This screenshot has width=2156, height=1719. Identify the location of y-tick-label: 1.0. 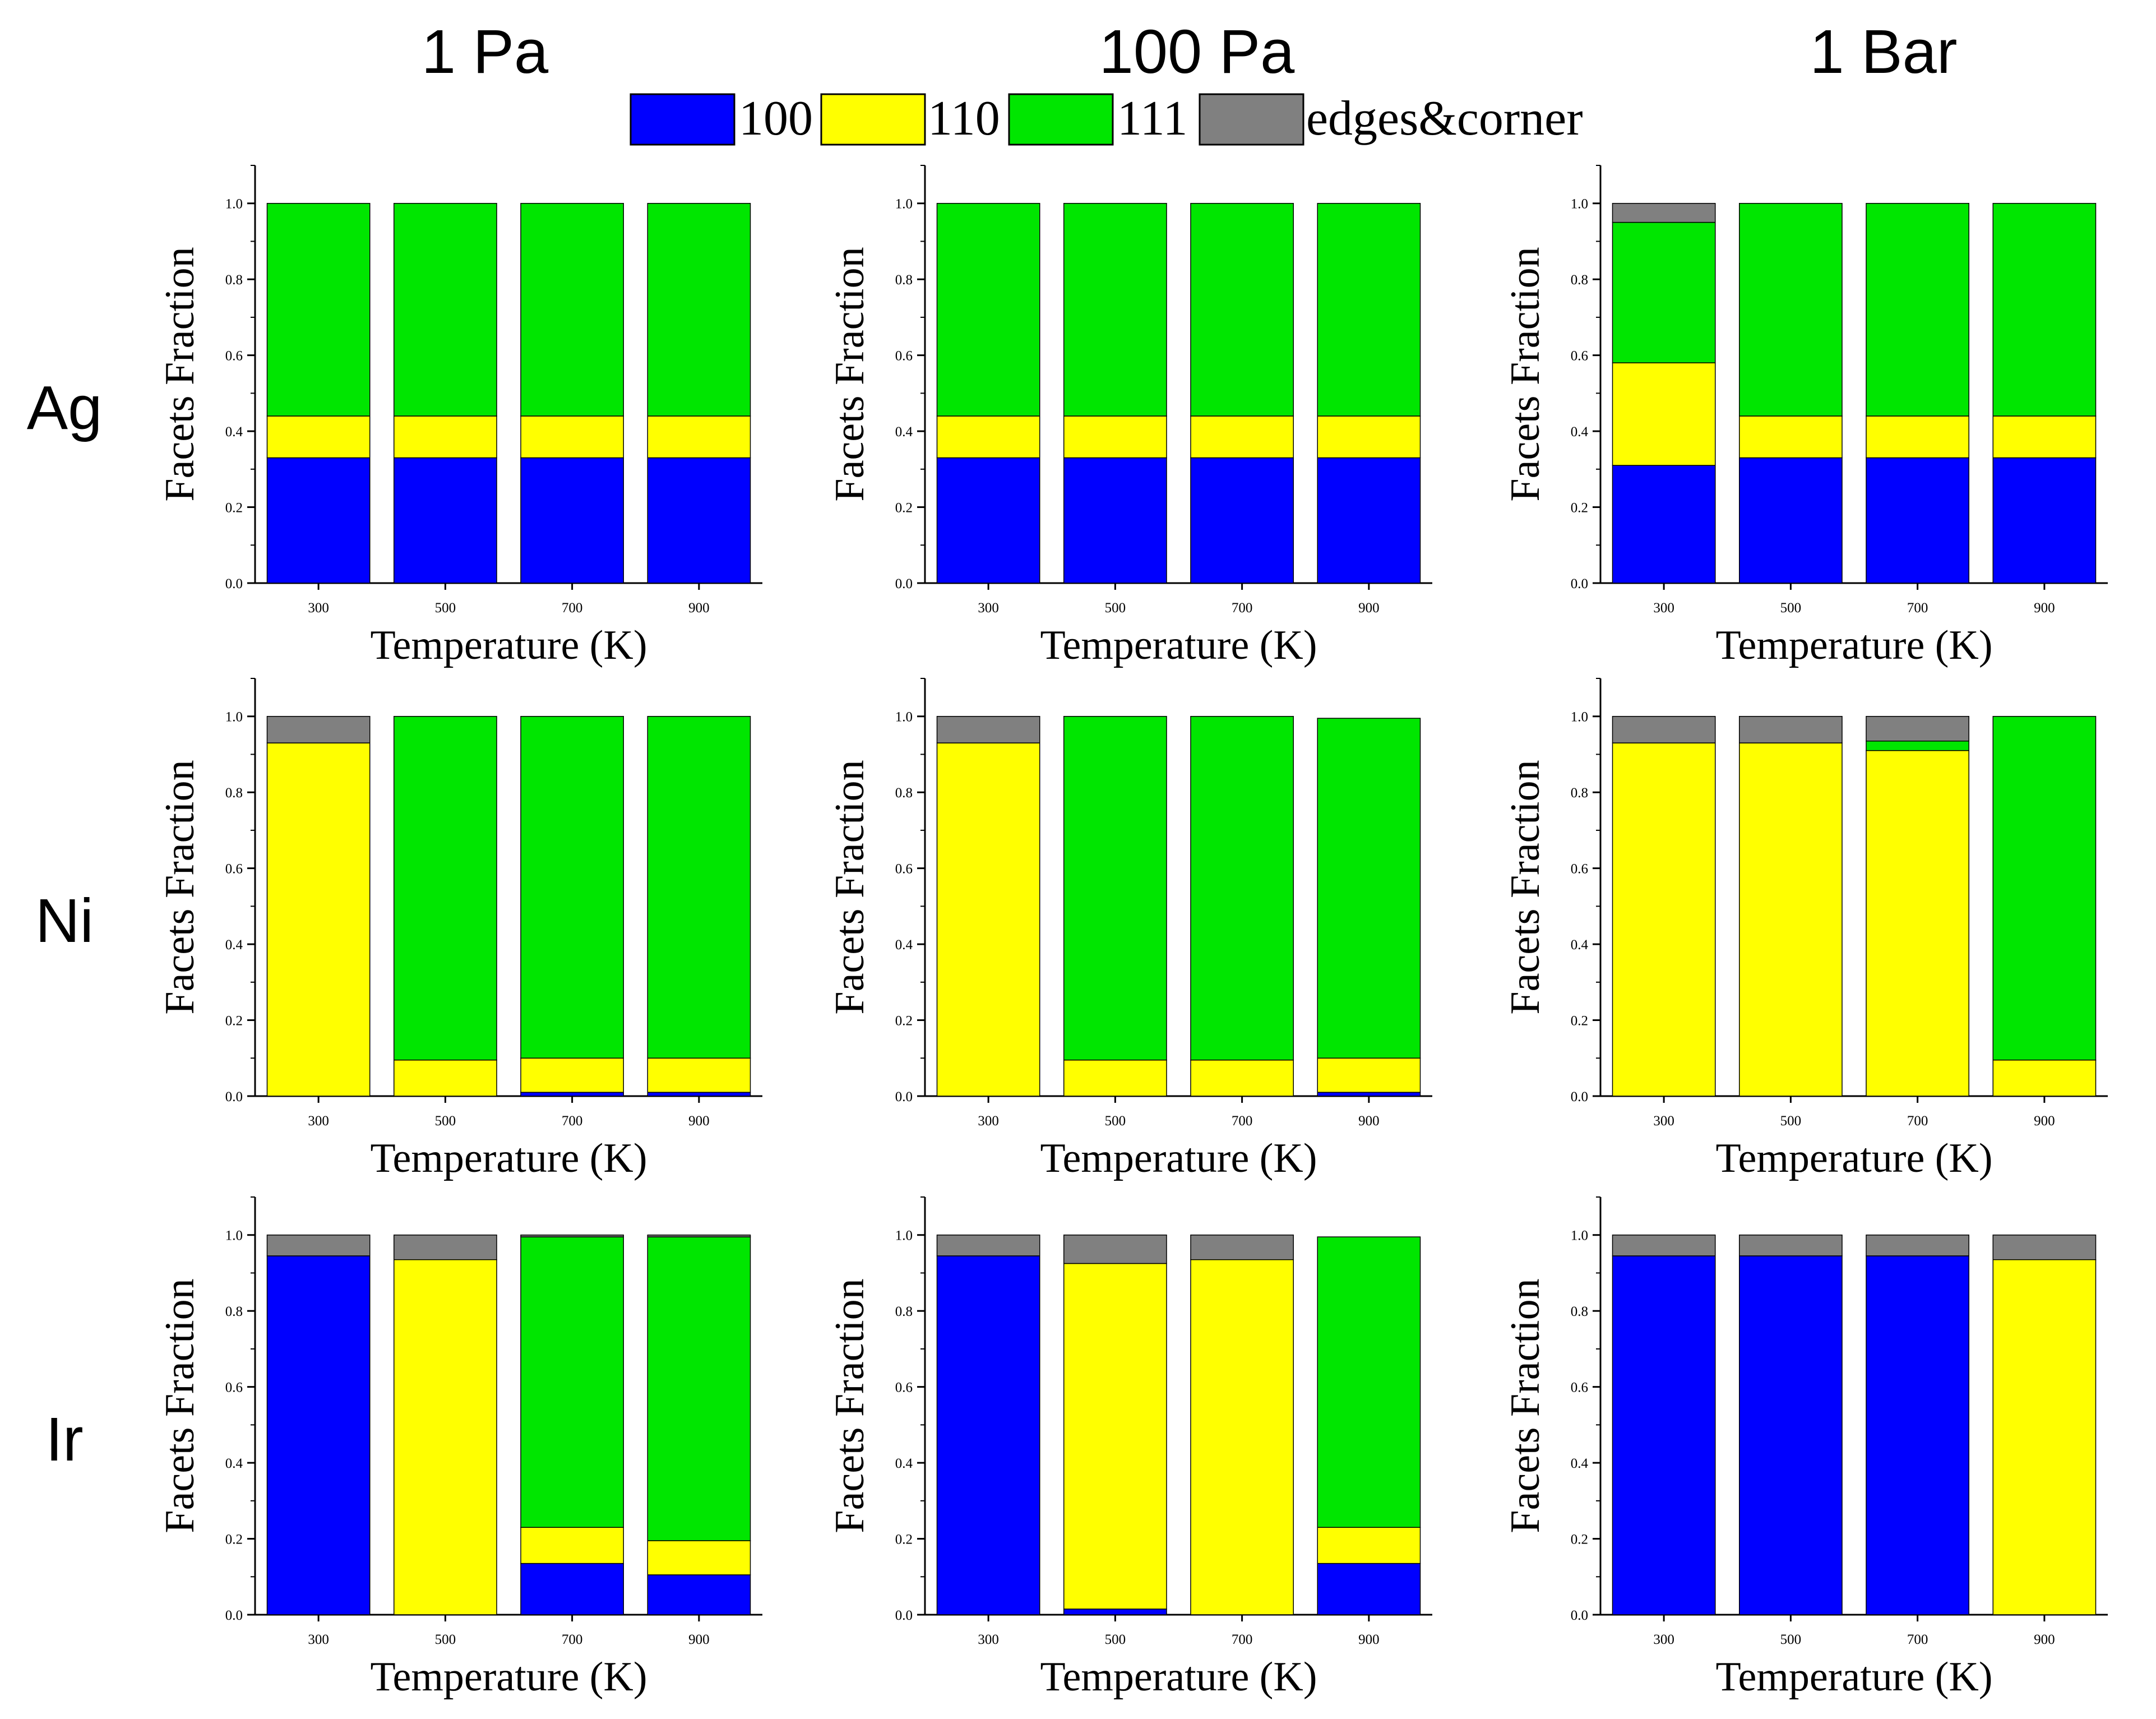
(904, 1236).